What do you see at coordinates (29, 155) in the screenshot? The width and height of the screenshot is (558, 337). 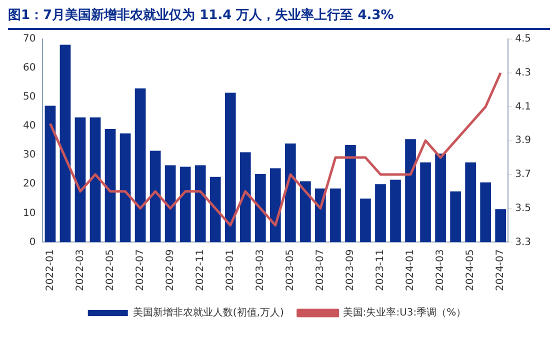 I see `y-tick-label: 30` at bounding box center [29, 155].